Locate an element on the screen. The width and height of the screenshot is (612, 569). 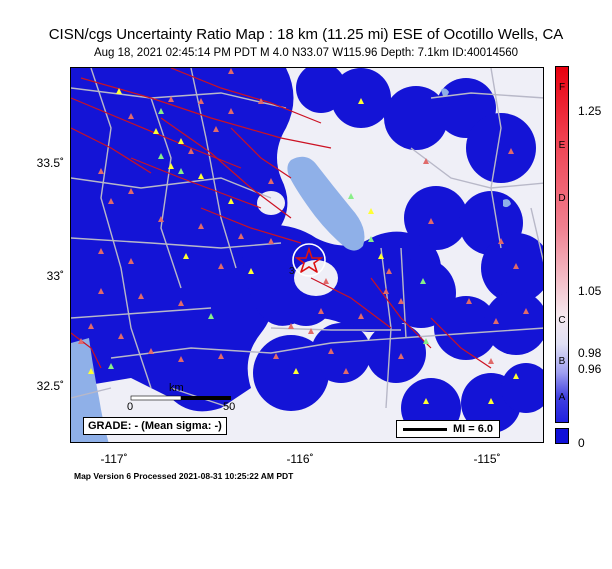
colorbar-value-0: 0 is located at coordinates (581, 443).